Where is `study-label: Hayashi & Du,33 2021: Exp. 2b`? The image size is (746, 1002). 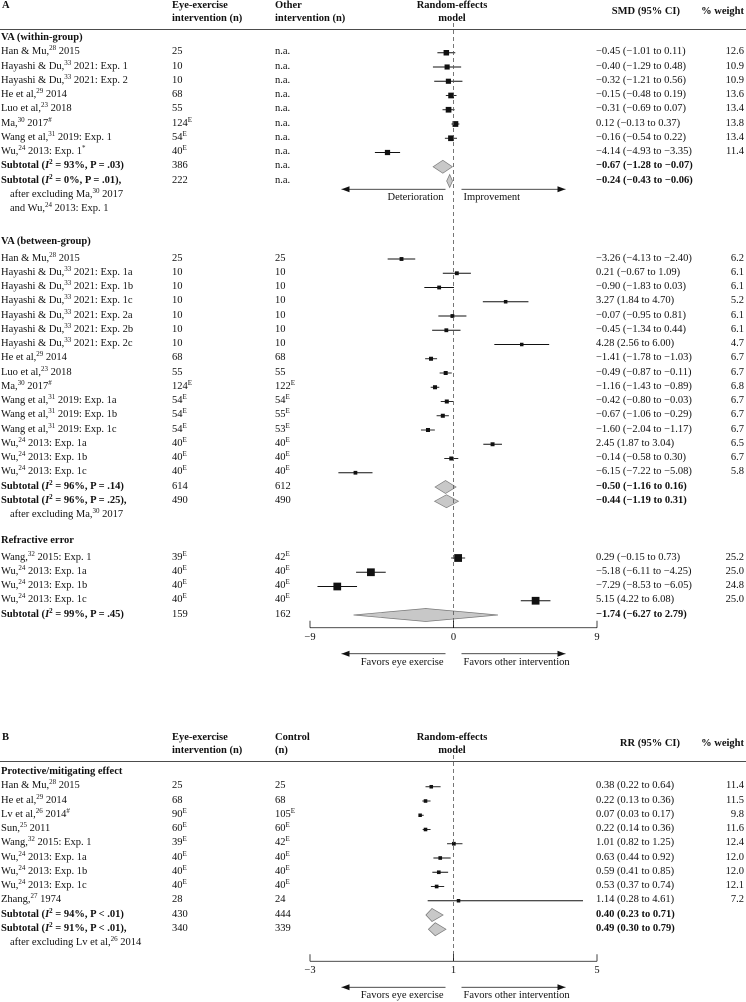 study-label: Hayashi & Du,33 2021: Exp. 2b is located at coordinates (67, 328).